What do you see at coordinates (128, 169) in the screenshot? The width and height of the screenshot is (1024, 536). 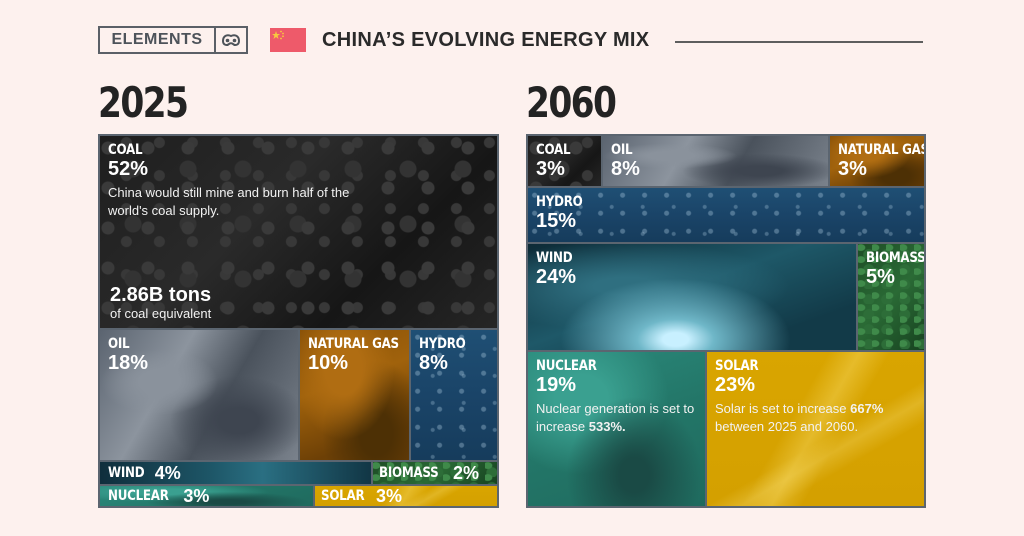 I see `cell-percent: 52%` at bounding box center [128, 169].